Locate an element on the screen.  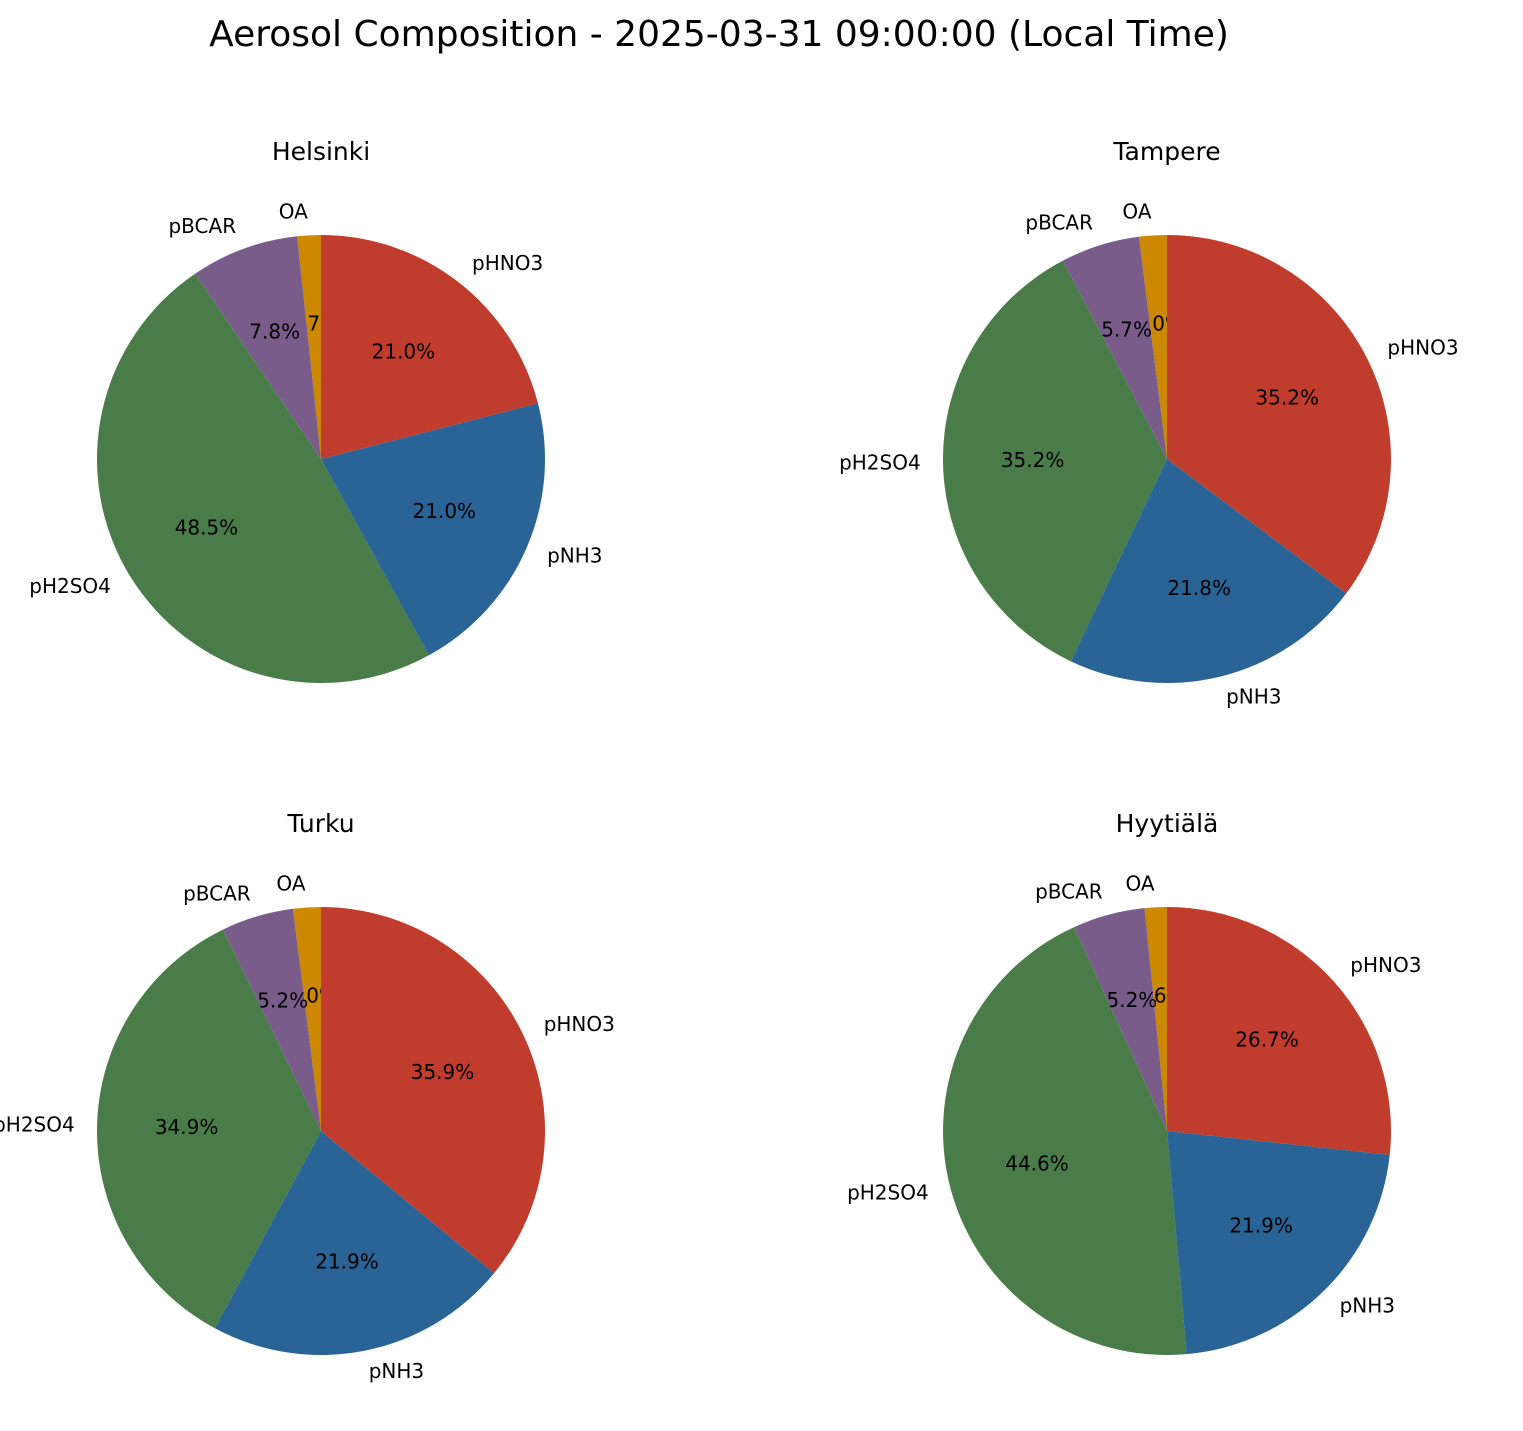
pie-title: Hyytiälä is located at coordinates (1167, 823).